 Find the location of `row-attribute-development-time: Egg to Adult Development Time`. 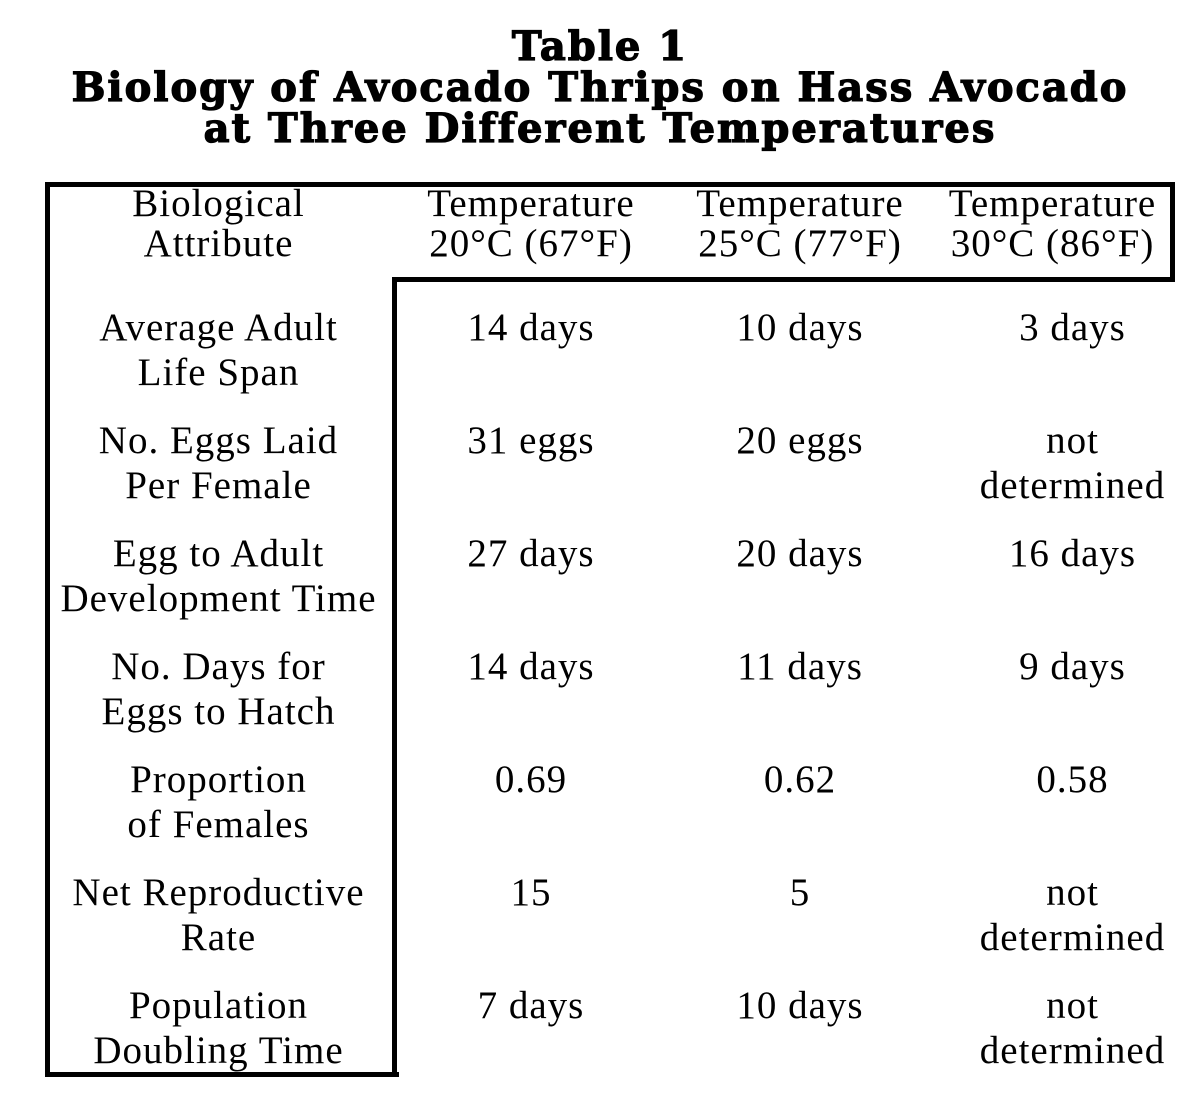

row-attribute-development-time: Egg to Adult Development Time is located at coordinates (218, 576).